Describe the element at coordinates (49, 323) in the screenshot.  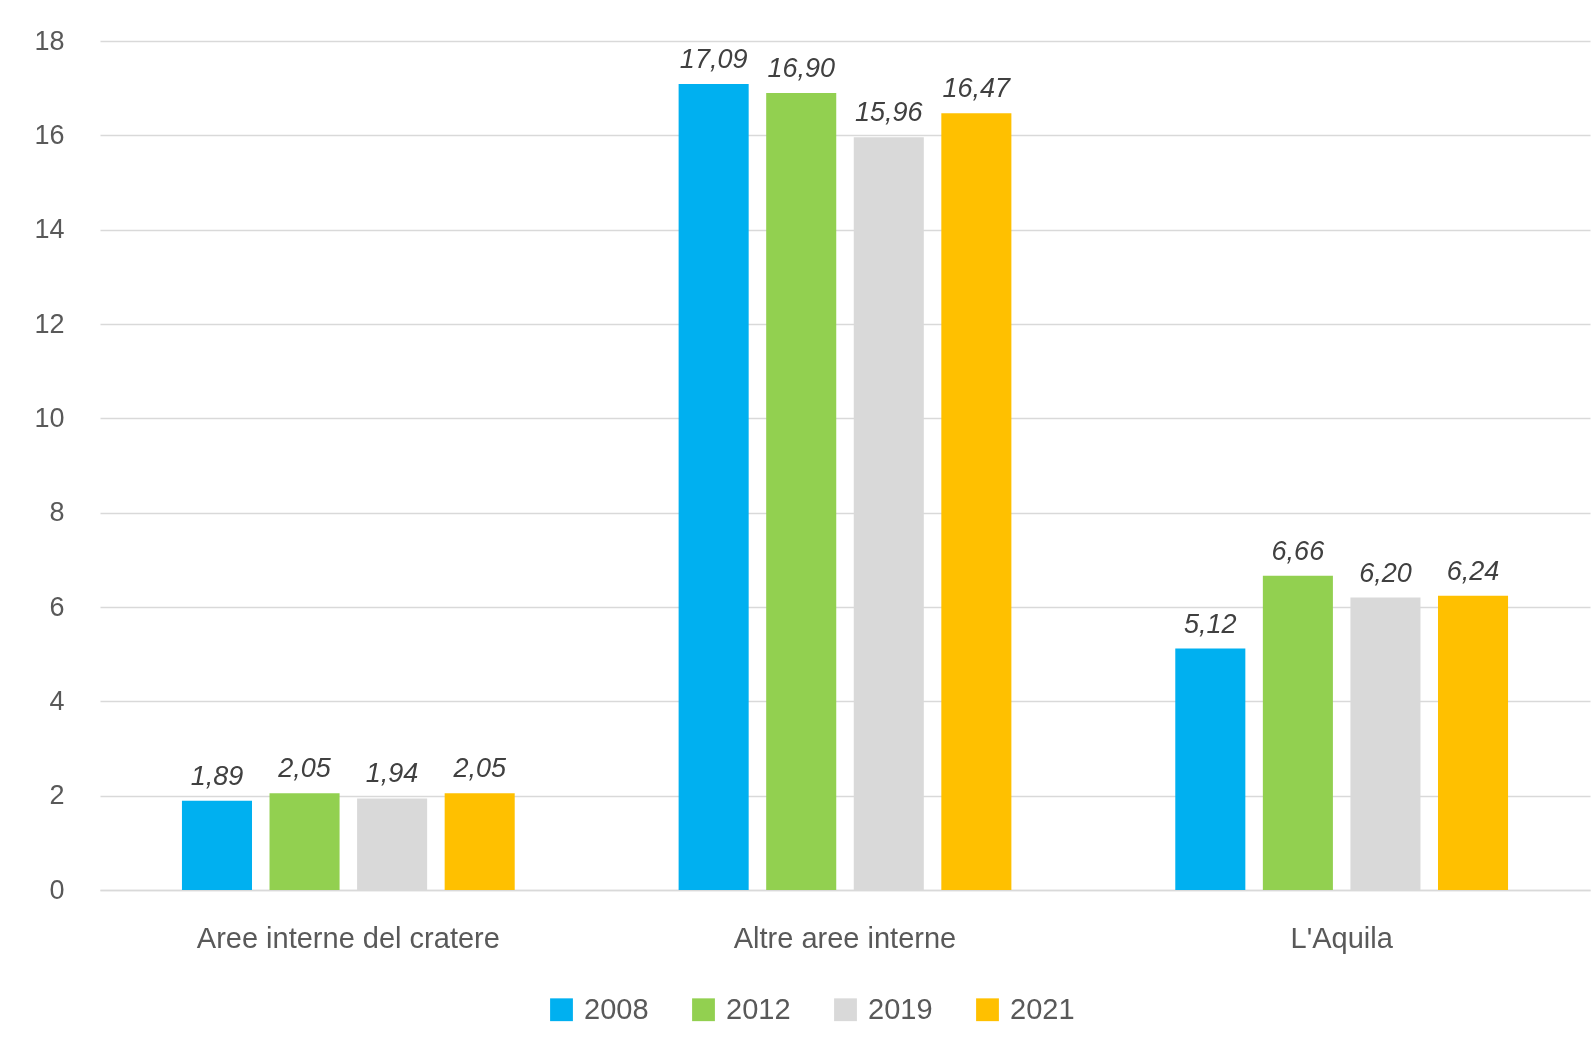
I see `y-tick-label: 12` at that location.